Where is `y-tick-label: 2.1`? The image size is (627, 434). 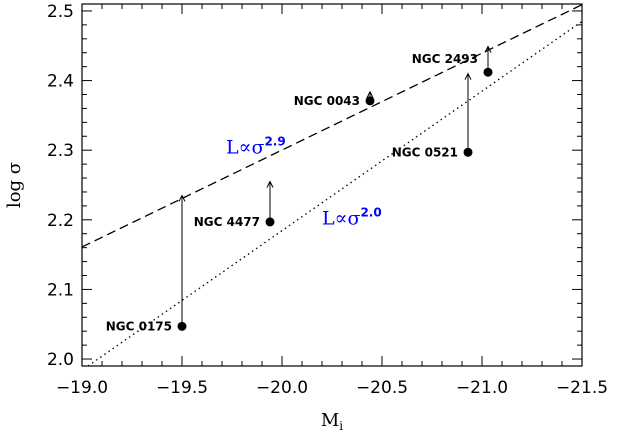
y-tick-label: 2.1 is located at coordinates (60, 290).